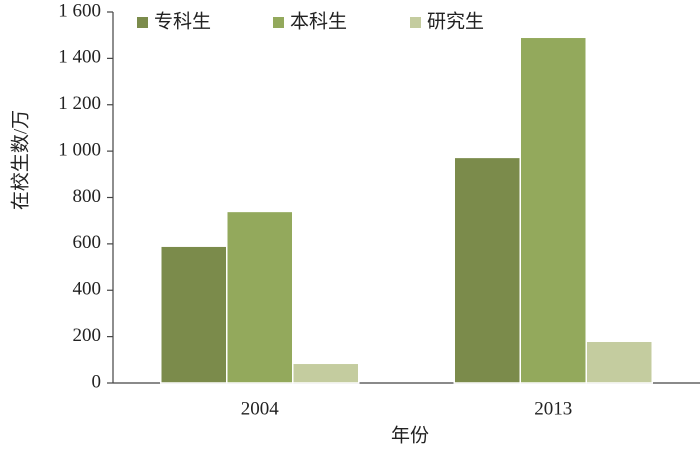 The height and width of the screenshot is (450, 700). Describe the element at coordinates (182, 21) in the screenshot. I see `legend-label: 专科生` at that location.